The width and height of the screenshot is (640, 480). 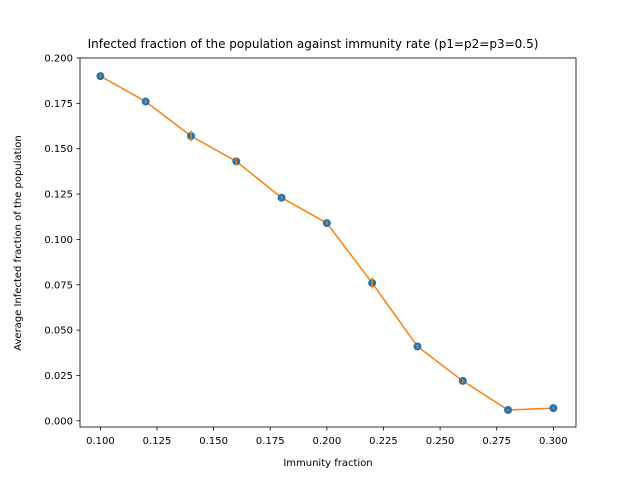 I want to click on x-tick-label: 0.275, so click(x=496, y=441).